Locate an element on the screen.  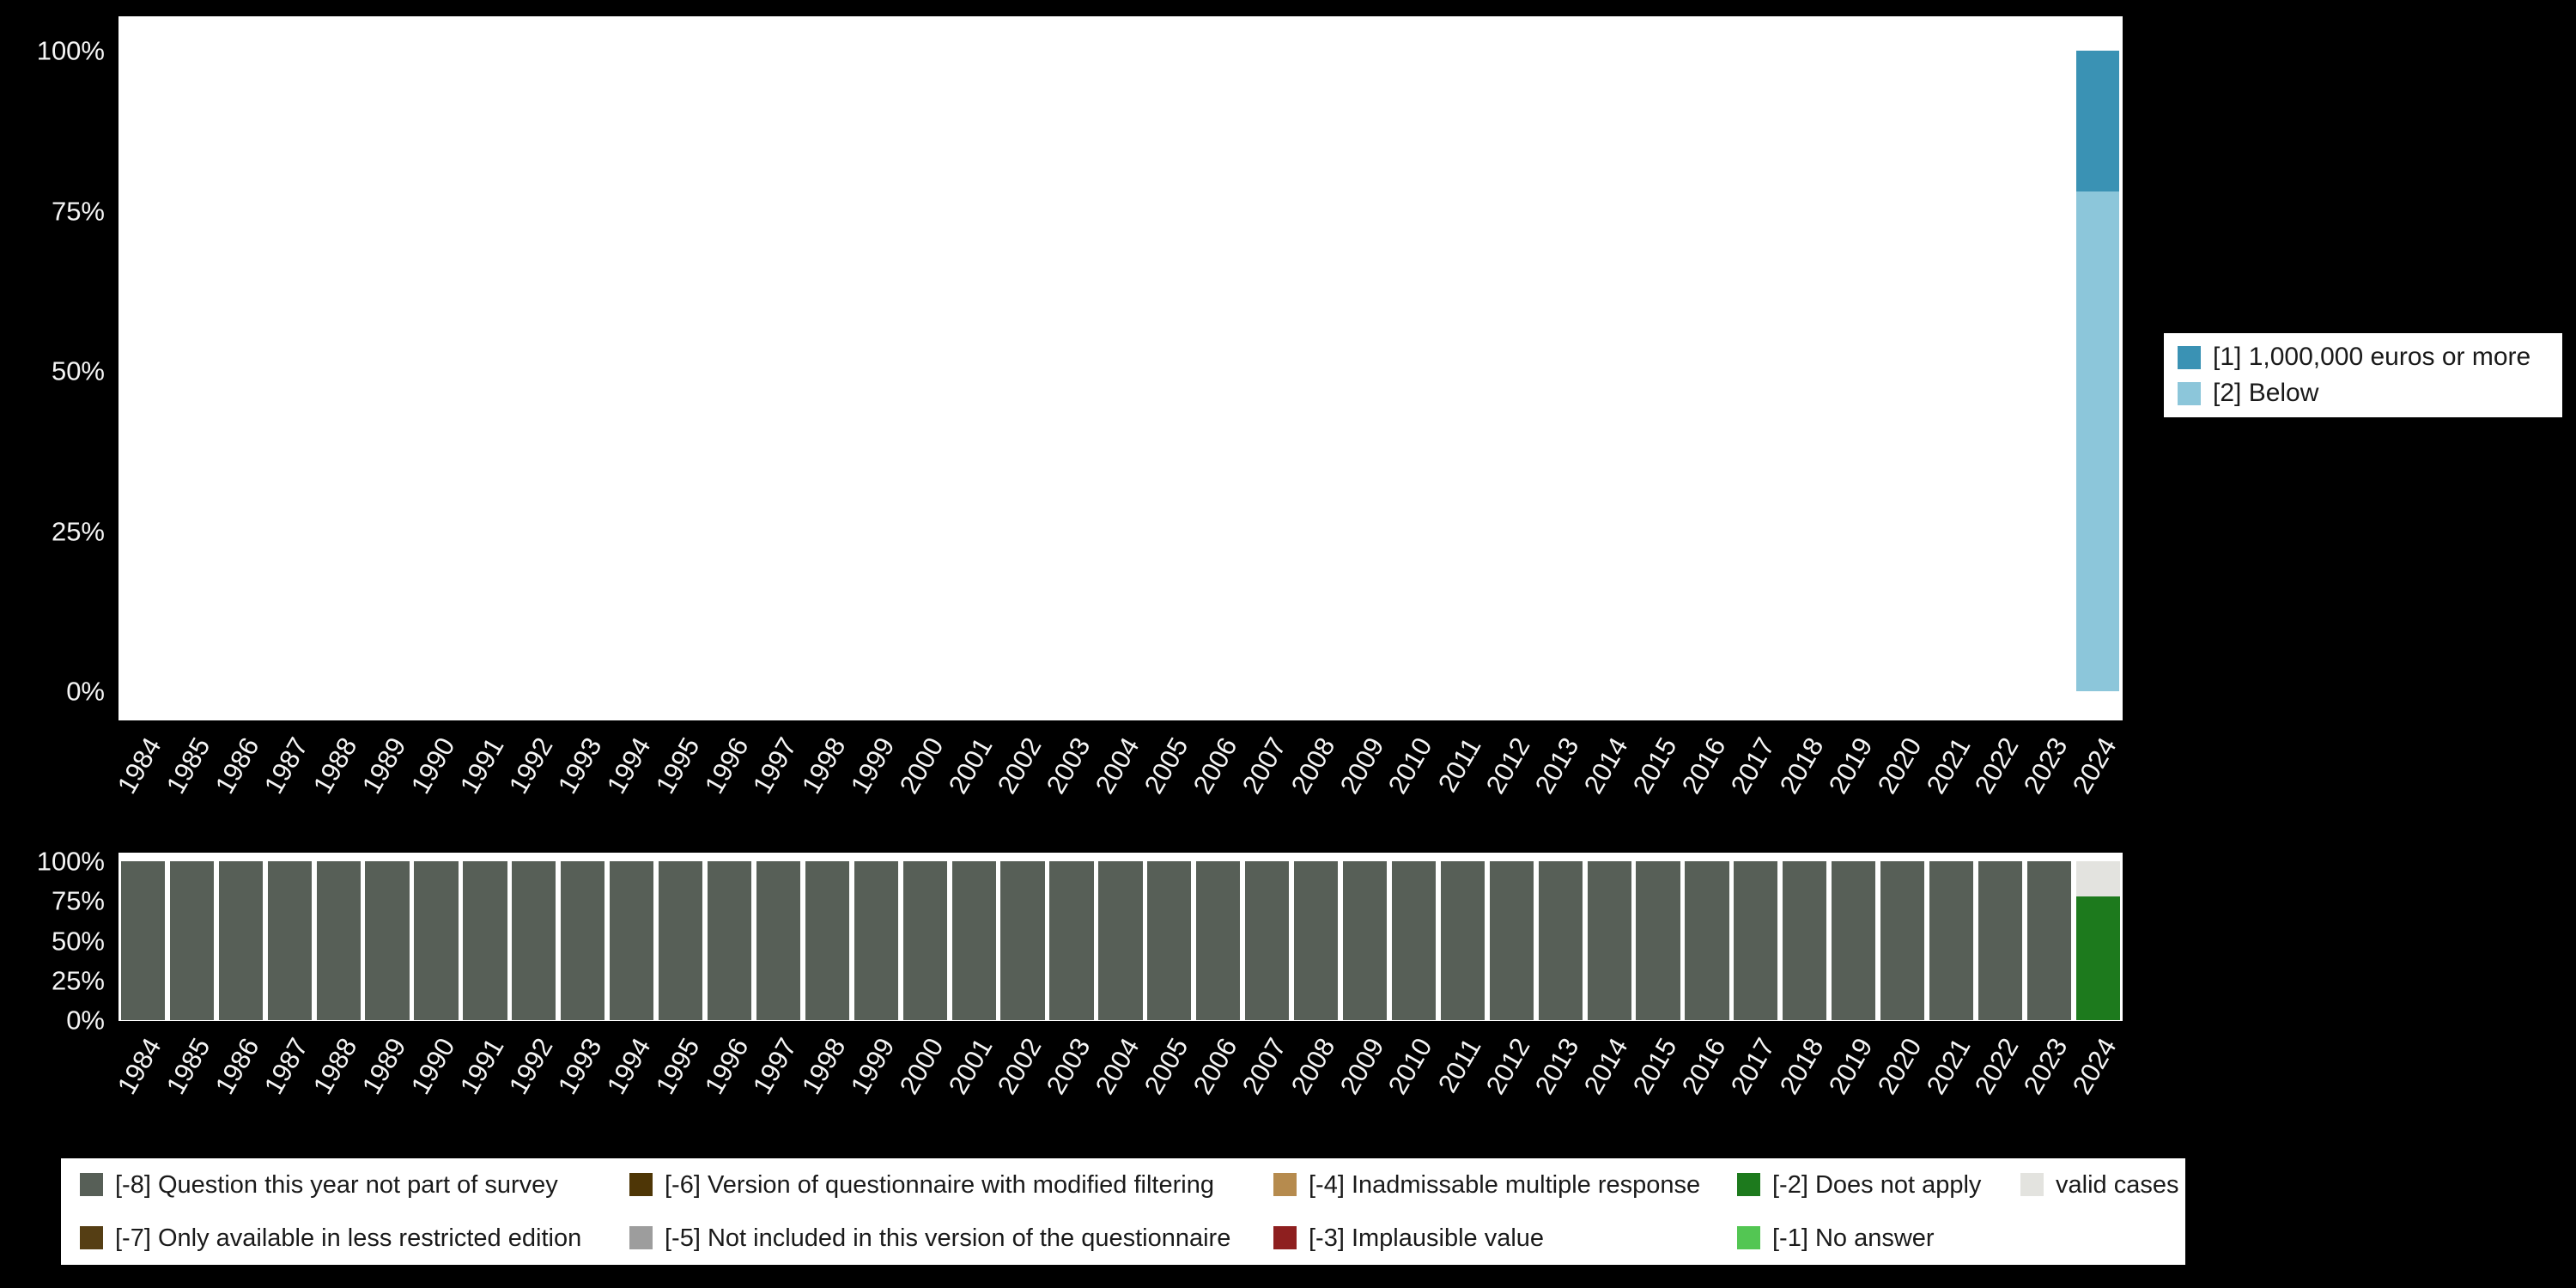
bar-slot-1989 is located at coordinates (388, 371).